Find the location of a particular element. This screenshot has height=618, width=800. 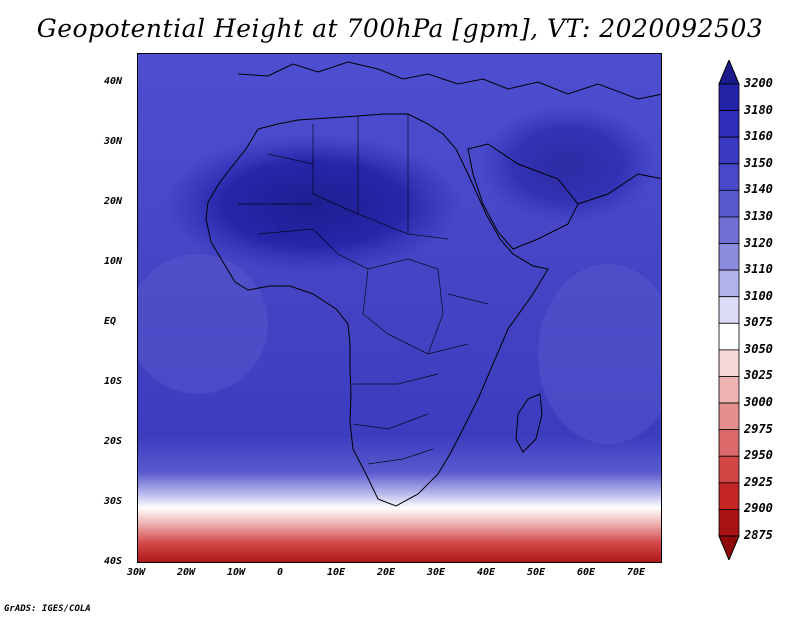

colorbar-level-label: 3180 is located at coordinates (758, 109).